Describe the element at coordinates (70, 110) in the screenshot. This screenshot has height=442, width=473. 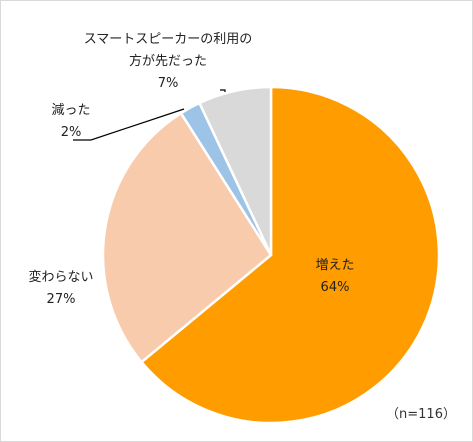
I see `label-decreased-name: 減った` at that location.